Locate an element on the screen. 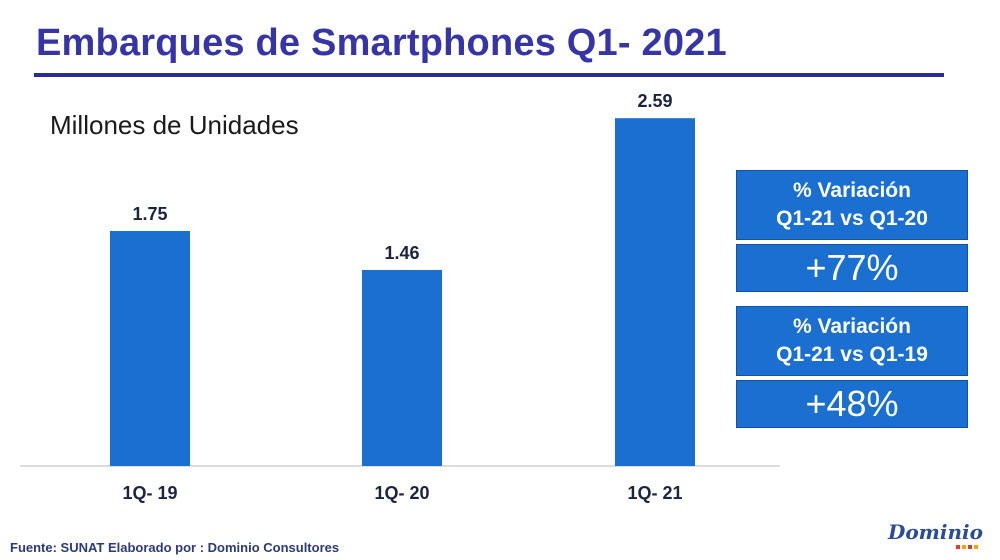  variation-2-label: % Variación is located at coordinates (852, 326).